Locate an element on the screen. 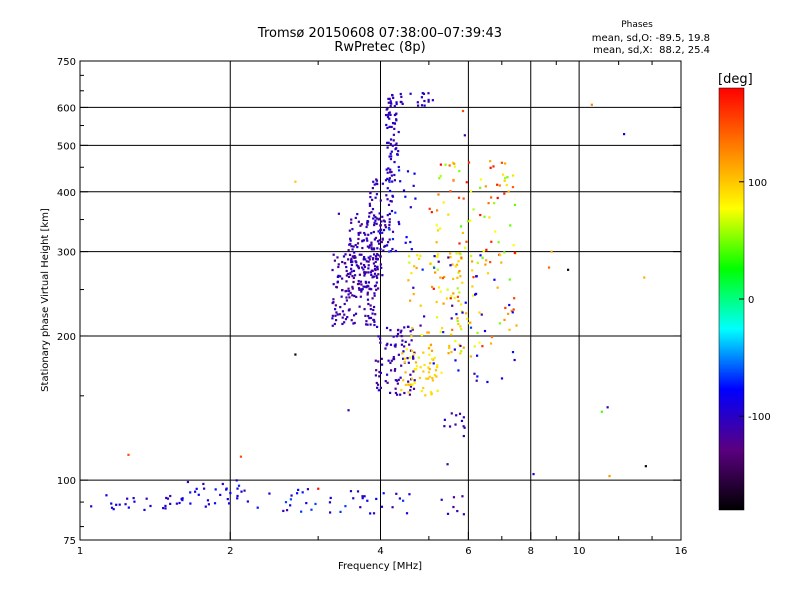  x-tick-label: 16 is located at coordinates (681, 551).